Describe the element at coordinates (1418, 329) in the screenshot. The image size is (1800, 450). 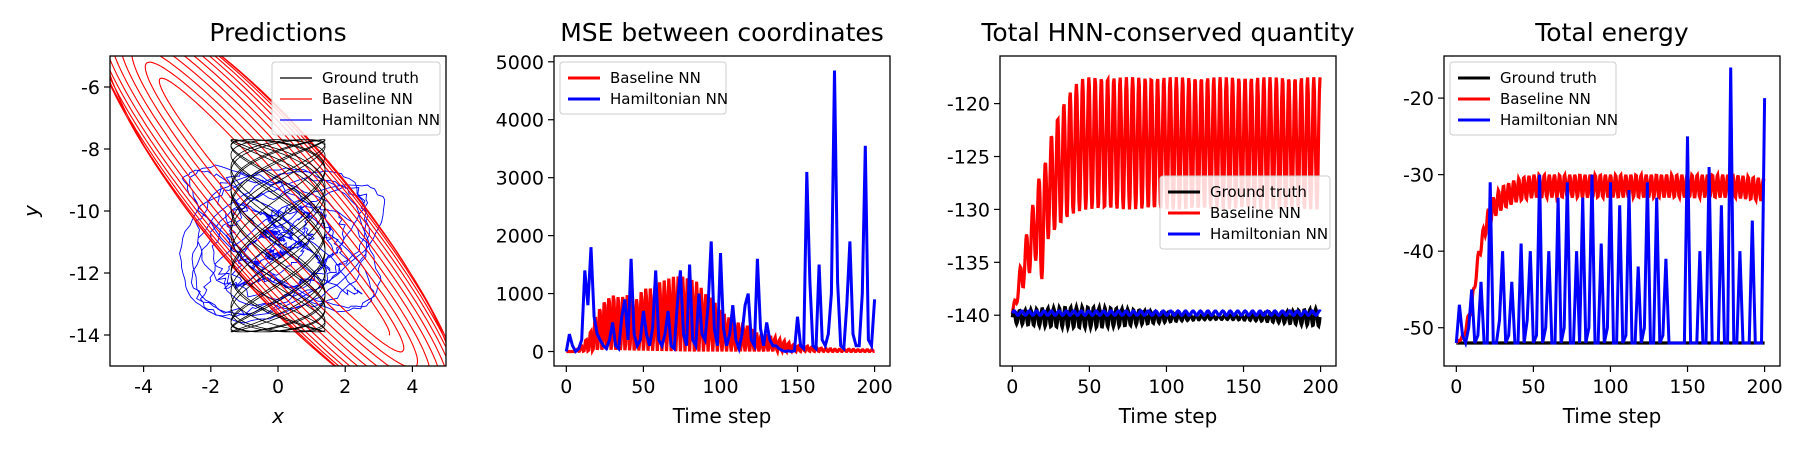
I see `y-tick-label: -50` at that location.